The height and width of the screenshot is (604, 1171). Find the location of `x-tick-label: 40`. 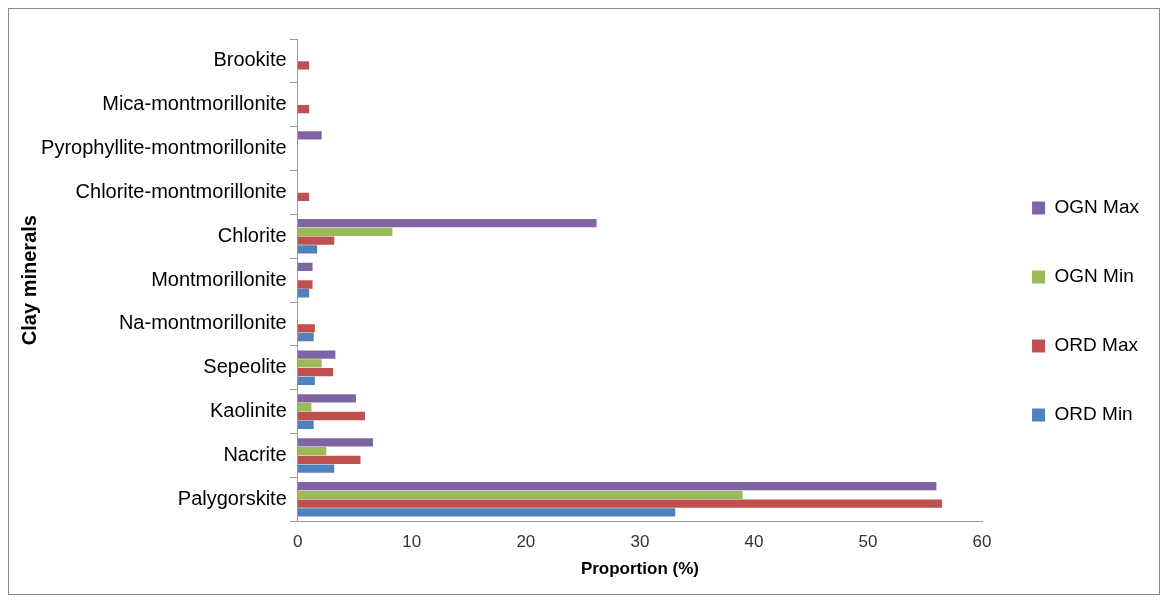

x-tick-label: 40 is located at coordinates (754, 542).